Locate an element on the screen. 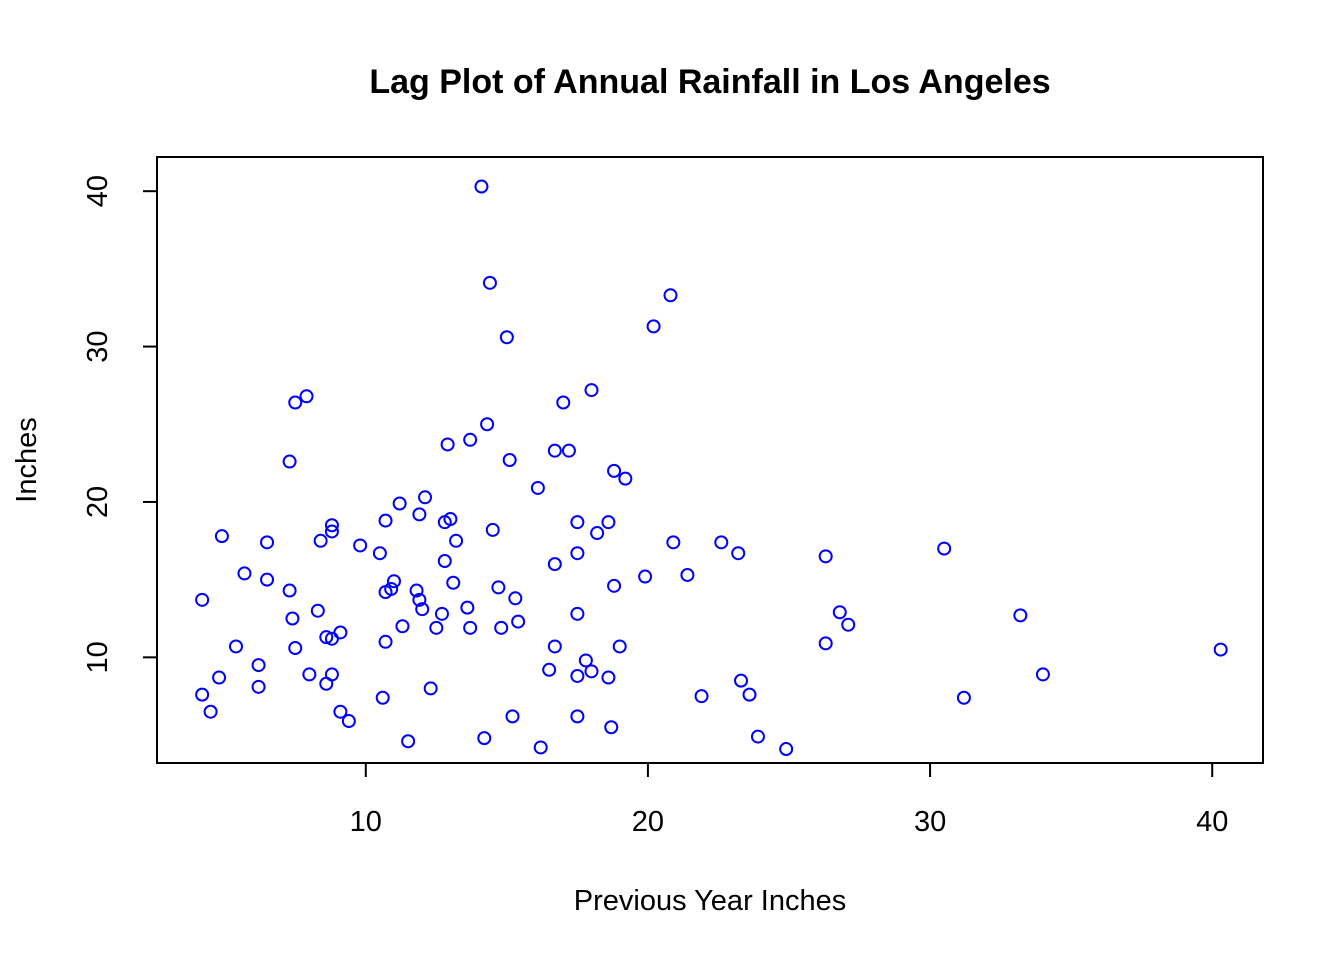  x-tick-label: 10 is located at coordinates (366, 822).